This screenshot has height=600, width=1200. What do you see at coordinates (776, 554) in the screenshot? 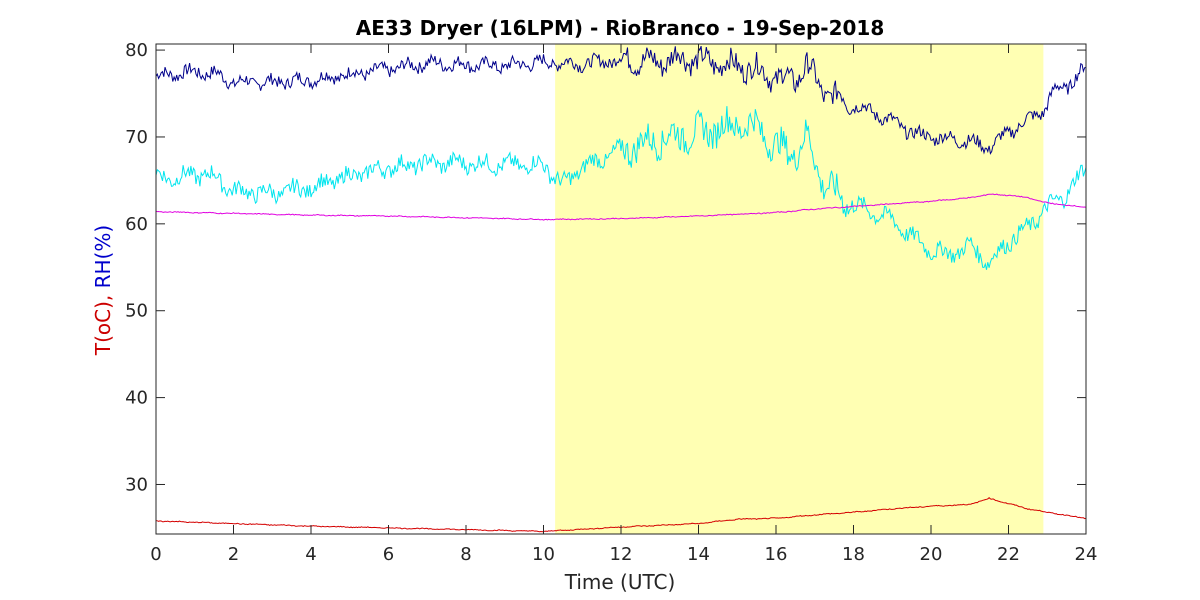
I see `x-tick-label: 16` at bounding box center [776, 554].